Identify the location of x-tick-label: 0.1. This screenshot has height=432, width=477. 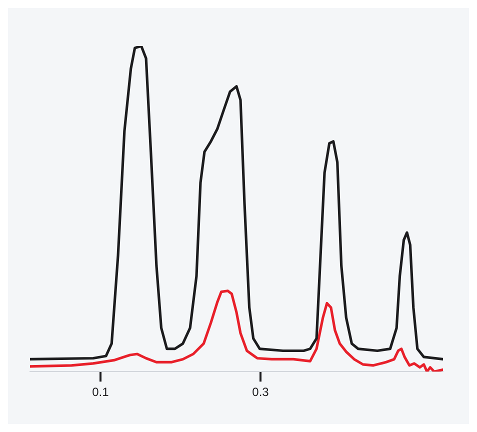
(101, 392).